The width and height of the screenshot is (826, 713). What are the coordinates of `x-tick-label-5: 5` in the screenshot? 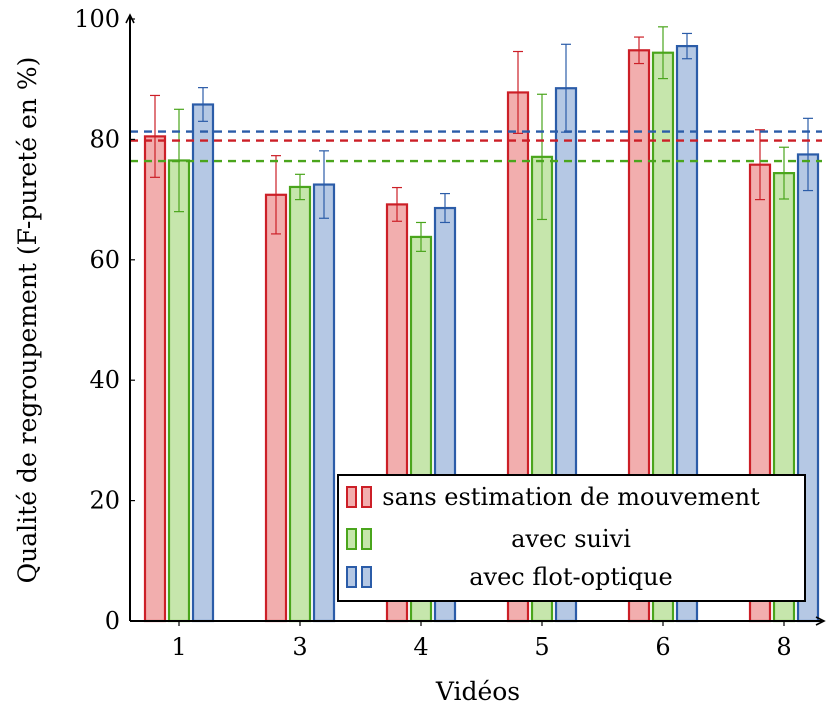 It's located at (541, 647).